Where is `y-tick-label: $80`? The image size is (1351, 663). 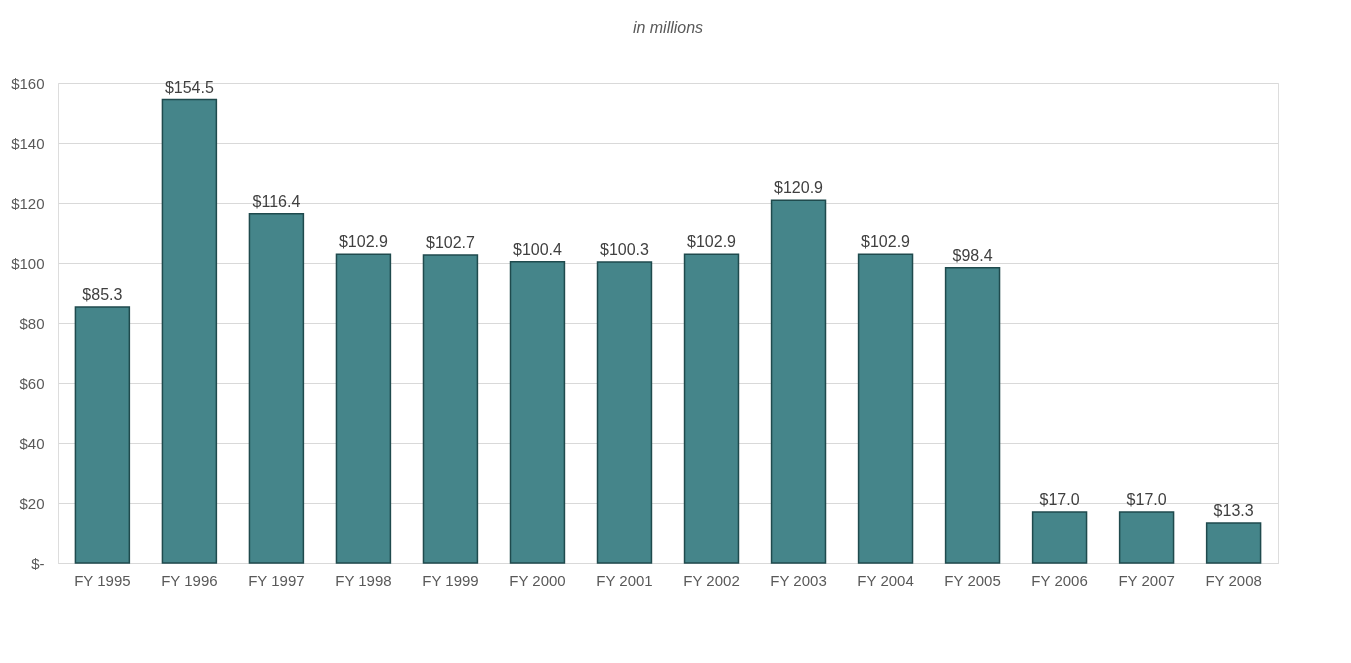
y-tick-label: $80 is located at coordinates (32, 323).